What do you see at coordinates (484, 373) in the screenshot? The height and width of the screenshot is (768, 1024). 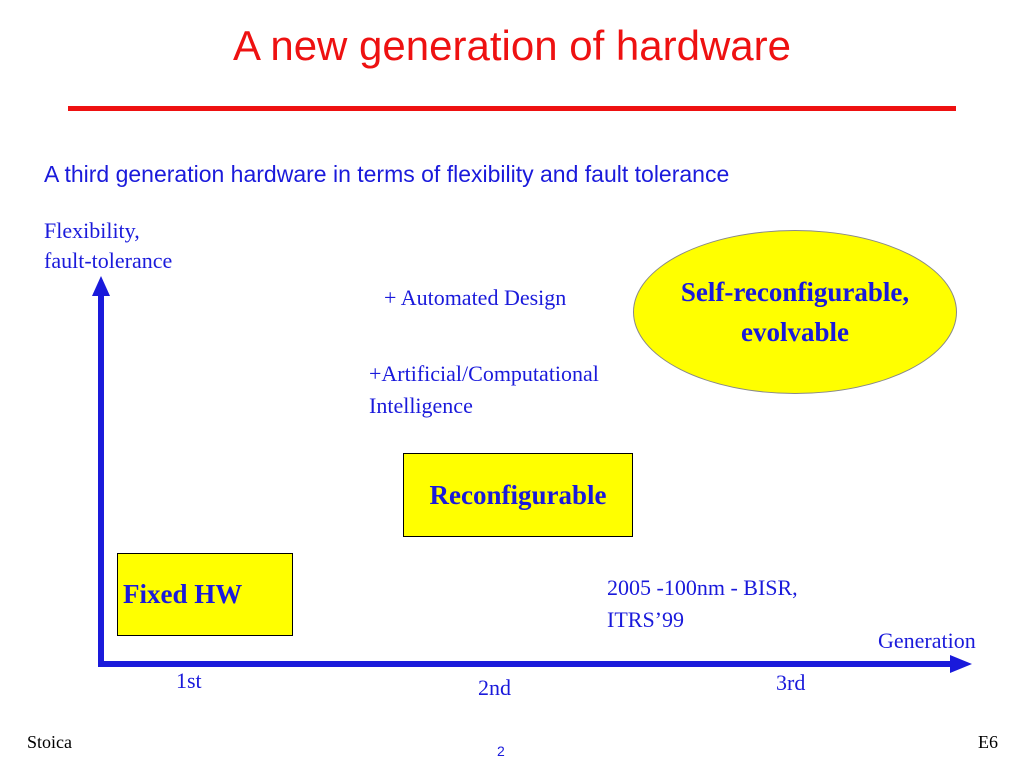 I see `ai-note-line1: +Artificial/Computational` at bounding box center [484, 373].